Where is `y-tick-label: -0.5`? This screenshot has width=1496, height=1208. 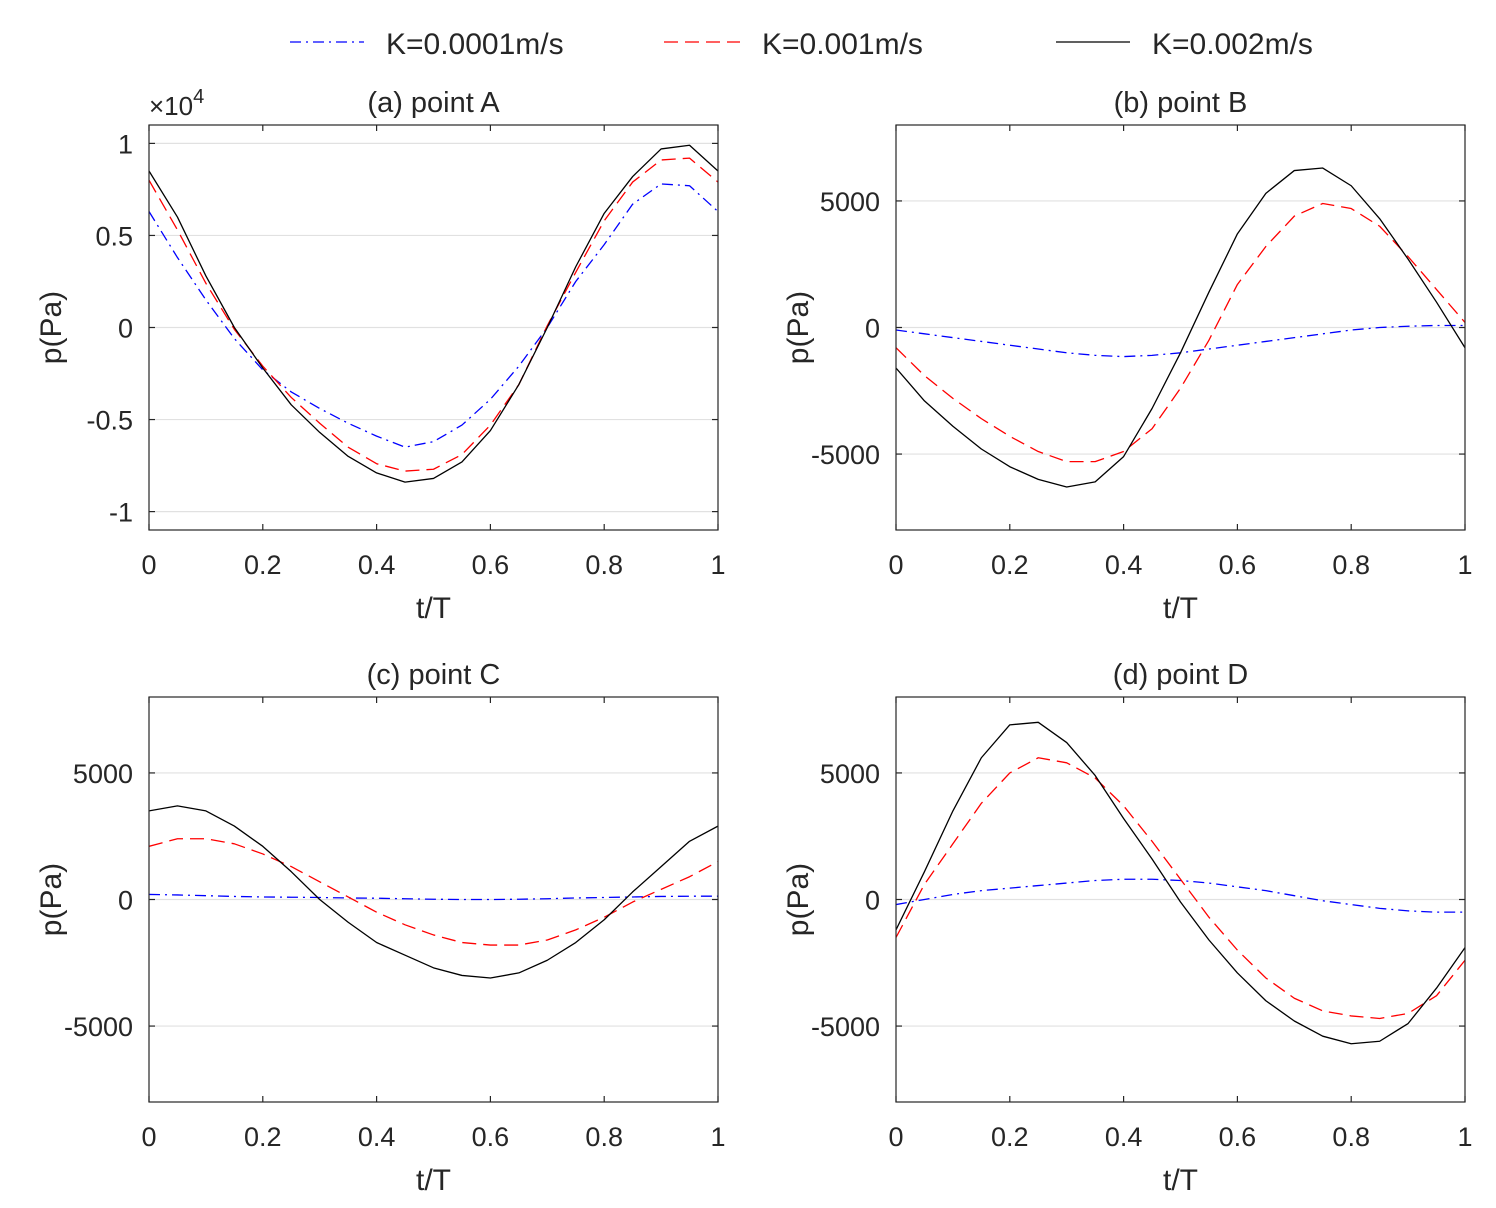 y-tick-label: -0.5 is located at coordinates (109, 421).